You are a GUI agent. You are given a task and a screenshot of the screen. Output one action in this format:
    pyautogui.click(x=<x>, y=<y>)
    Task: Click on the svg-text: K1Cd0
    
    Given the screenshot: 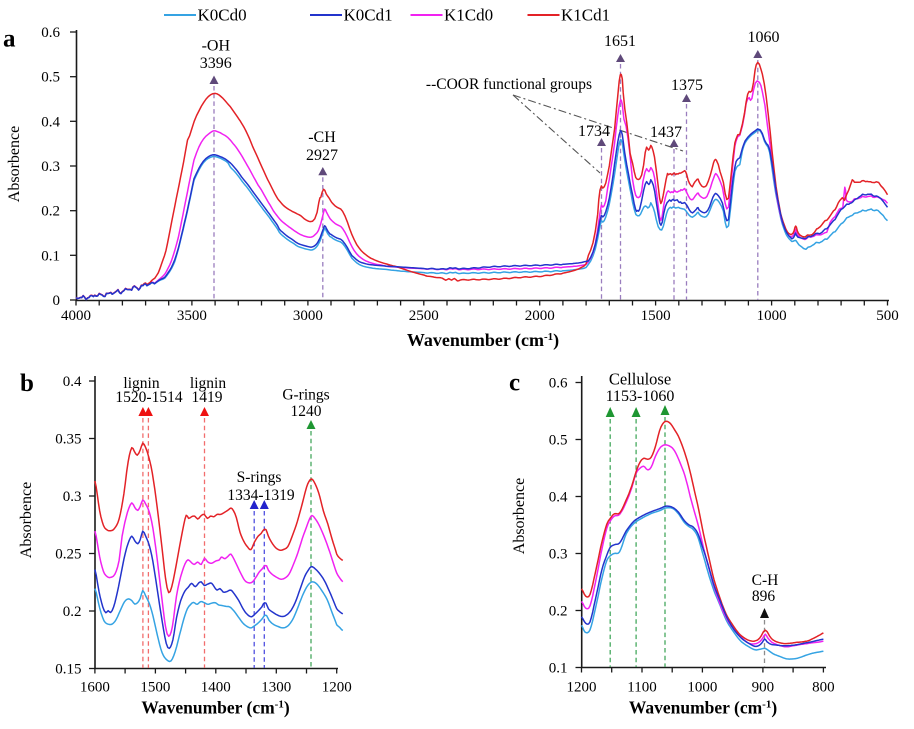 What is the action you would take?
    pyautogui.click(x=468, y=15)
    